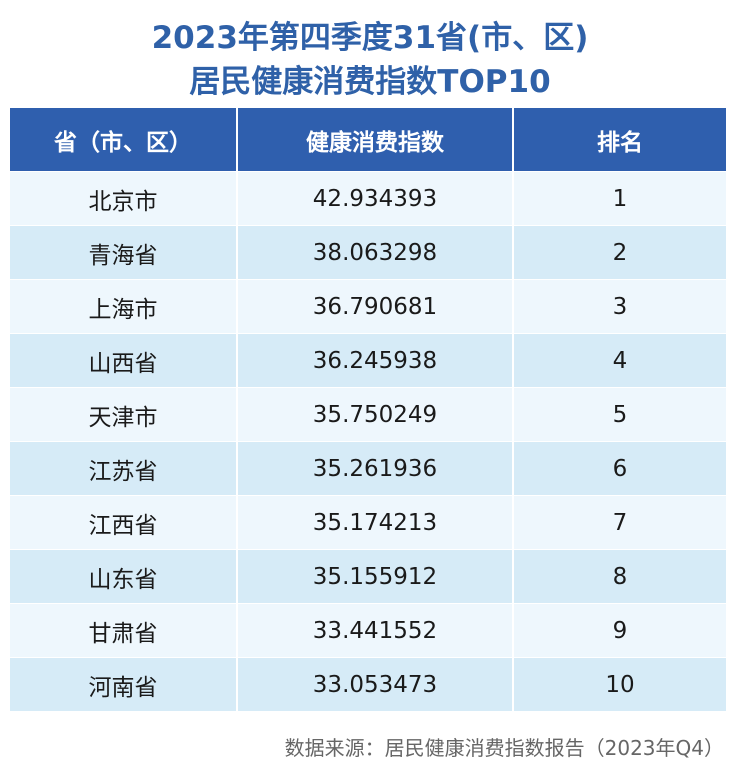 The width and height of the screenshot is (740, 772). Describe the element at coordinates (124, 252) in the screenshot. I see `region-cell: 青海省` at that location.